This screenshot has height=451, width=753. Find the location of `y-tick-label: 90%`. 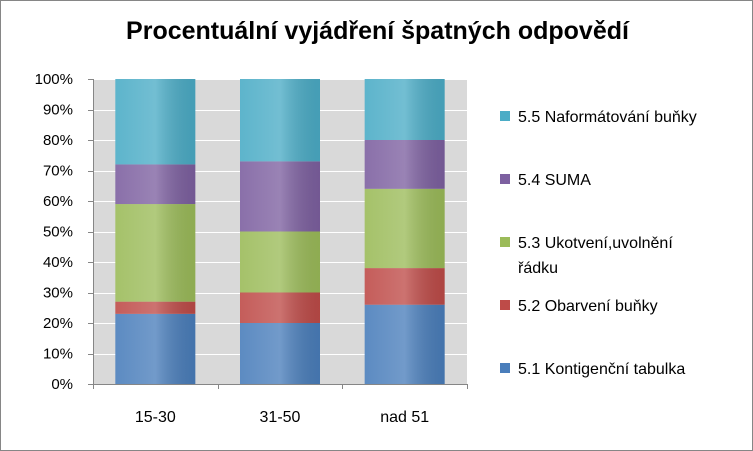

y-tick-label: 90% is located at coordinates (58, 110).